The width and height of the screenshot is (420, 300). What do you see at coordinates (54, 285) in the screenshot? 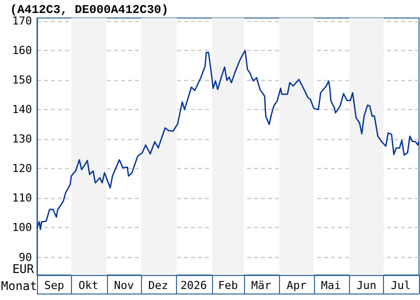
I see `x-tick-label: Sep` at bounding box center [54, 285].